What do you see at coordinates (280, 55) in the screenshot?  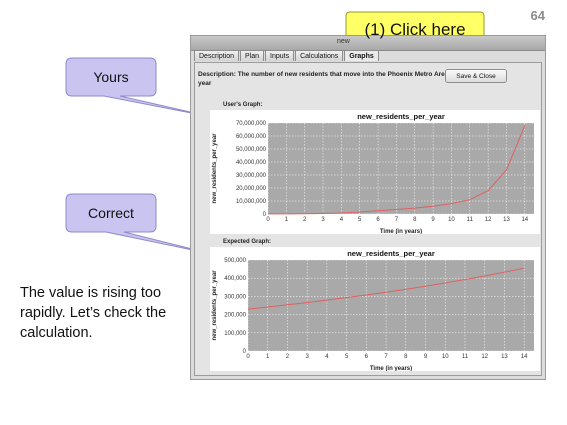 I see `tab-inputs: Inputs` at bounding box center [280, 55].